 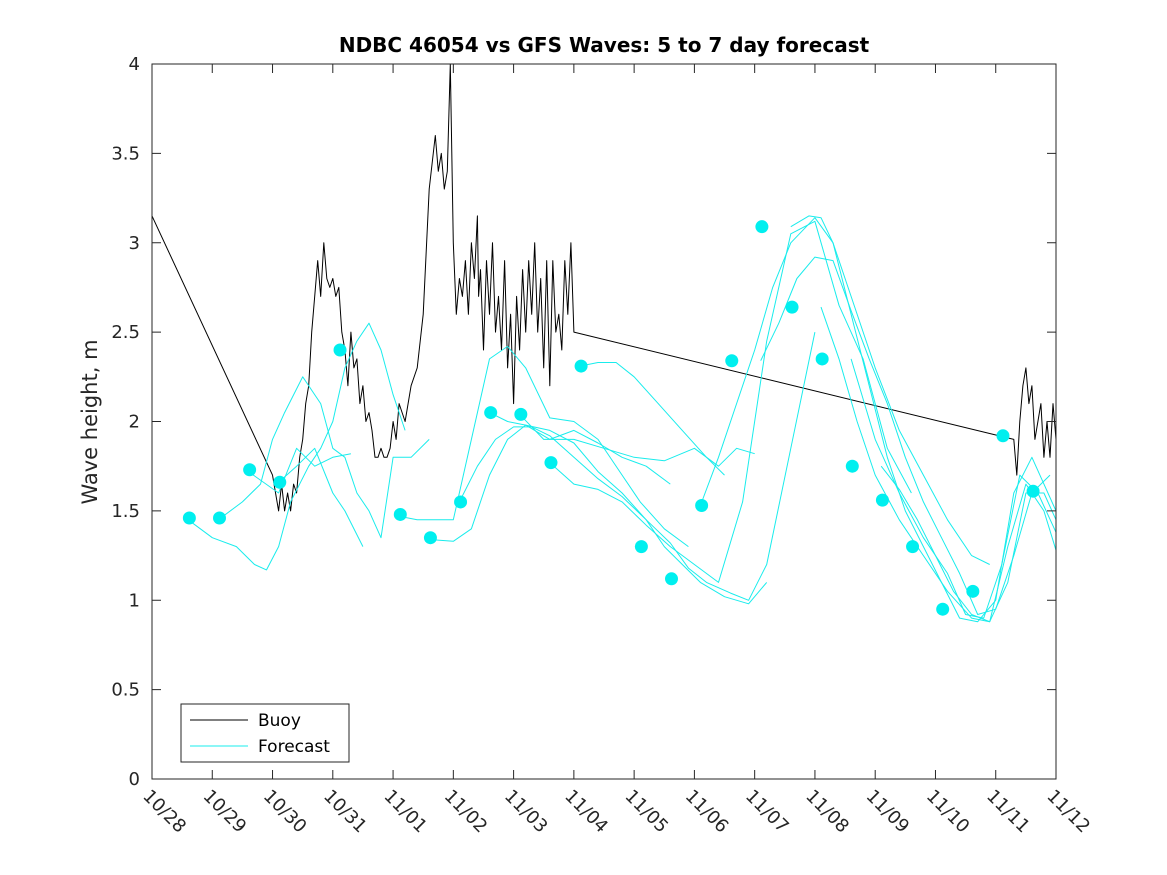 I want to click on legend-box, so click(x=265, y=733).